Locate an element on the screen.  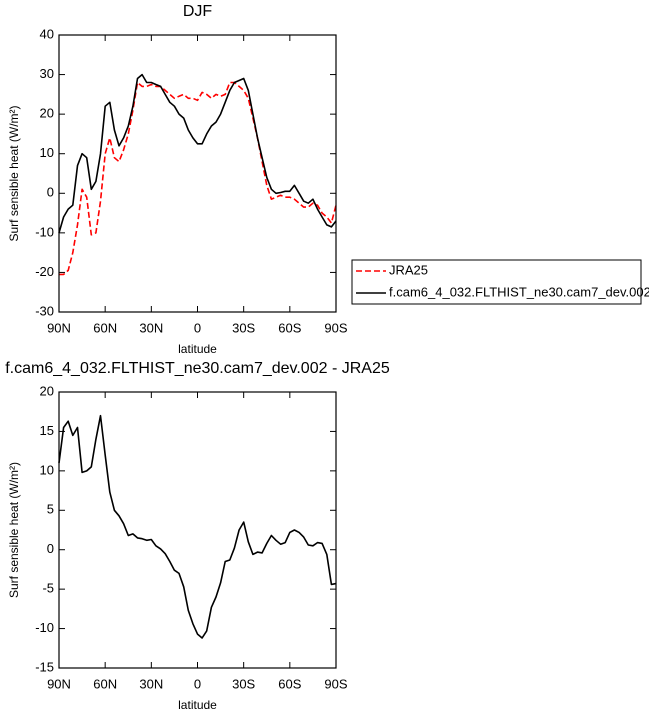
legend-box is located at coordinates (496, 282).